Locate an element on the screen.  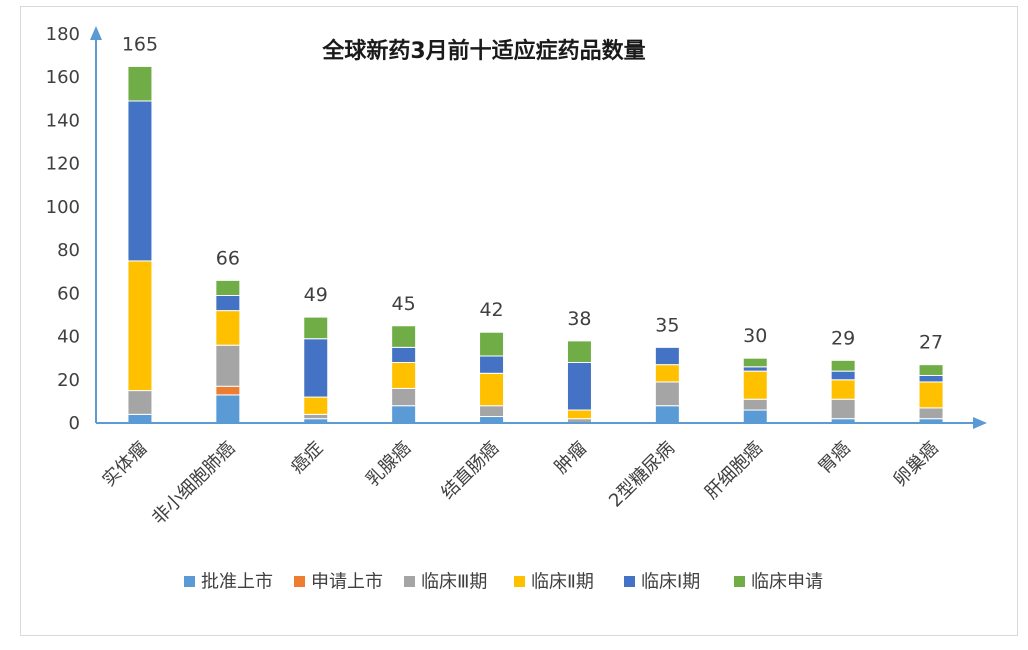
legend-label: 批准上市 is located at coordinates (237, 582).